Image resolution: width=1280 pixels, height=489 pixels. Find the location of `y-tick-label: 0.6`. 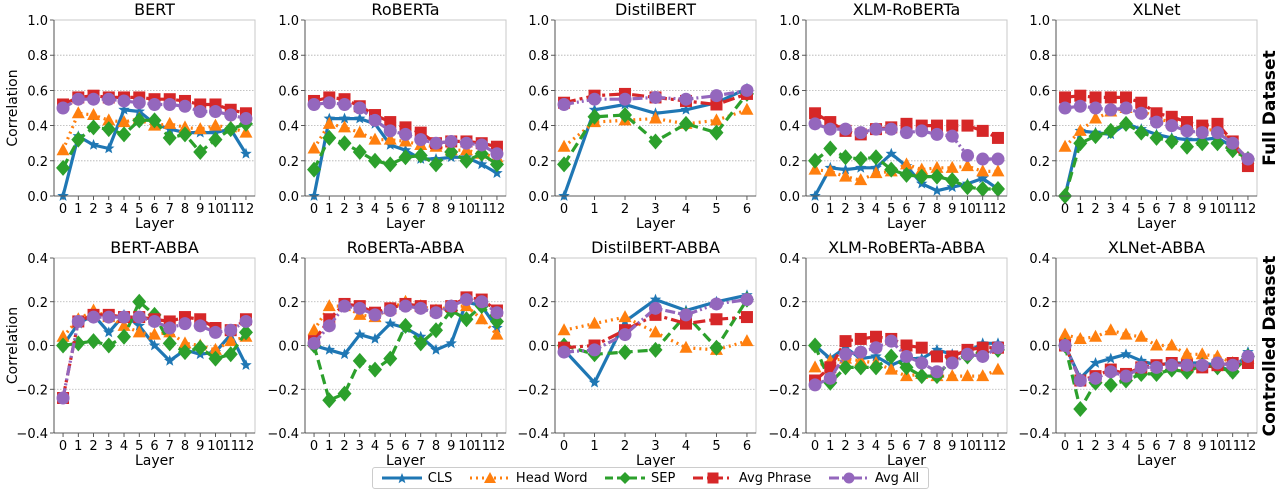

y-tick-label: 0.6 is located at coordinates (789, 91).